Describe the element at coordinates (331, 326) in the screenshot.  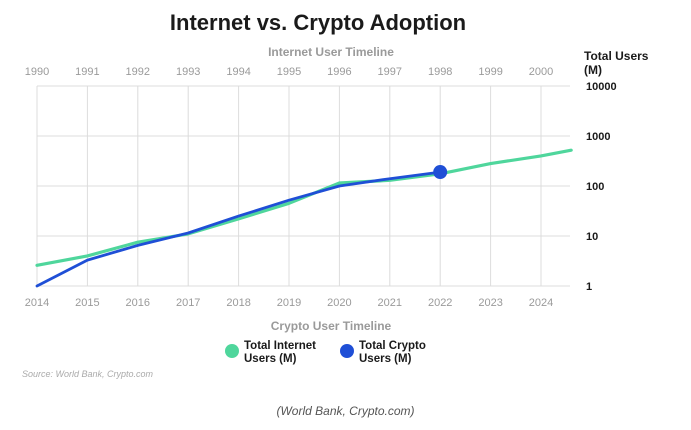
I see `bottom-axis-title: Crypto User Timeline` at that location.